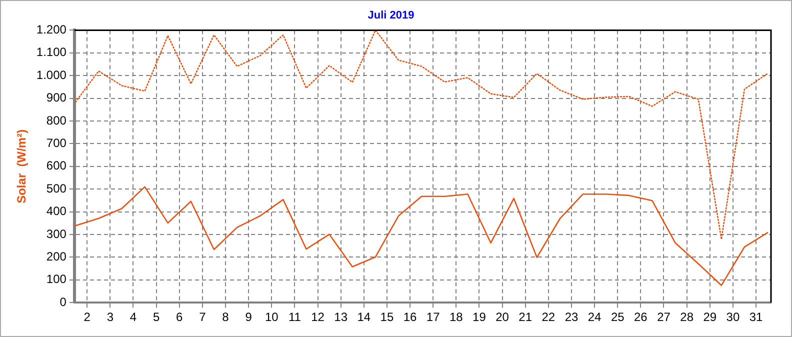  I want to click on x-tick-label: 15, so click(387, 317).